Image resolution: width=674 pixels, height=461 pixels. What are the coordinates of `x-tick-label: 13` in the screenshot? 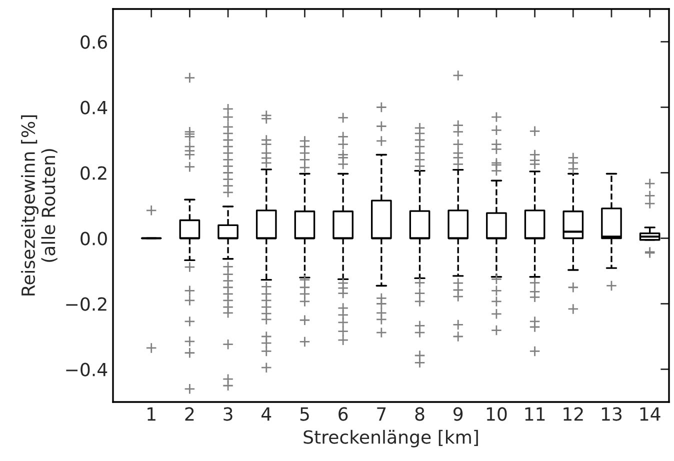 It's located at (612, 414).